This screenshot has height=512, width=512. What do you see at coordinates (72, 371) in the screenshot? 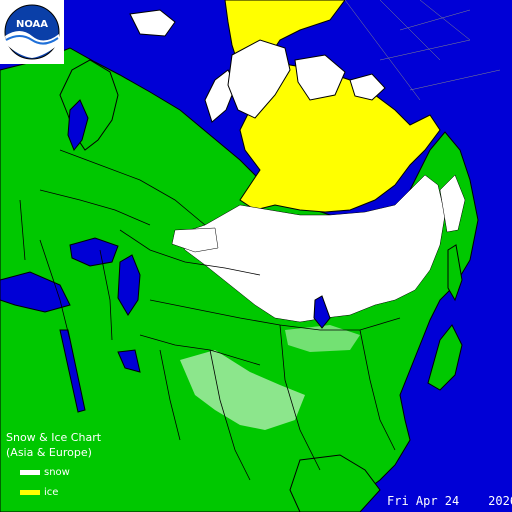
I see `sea-red` at bounding box center [72, 371].